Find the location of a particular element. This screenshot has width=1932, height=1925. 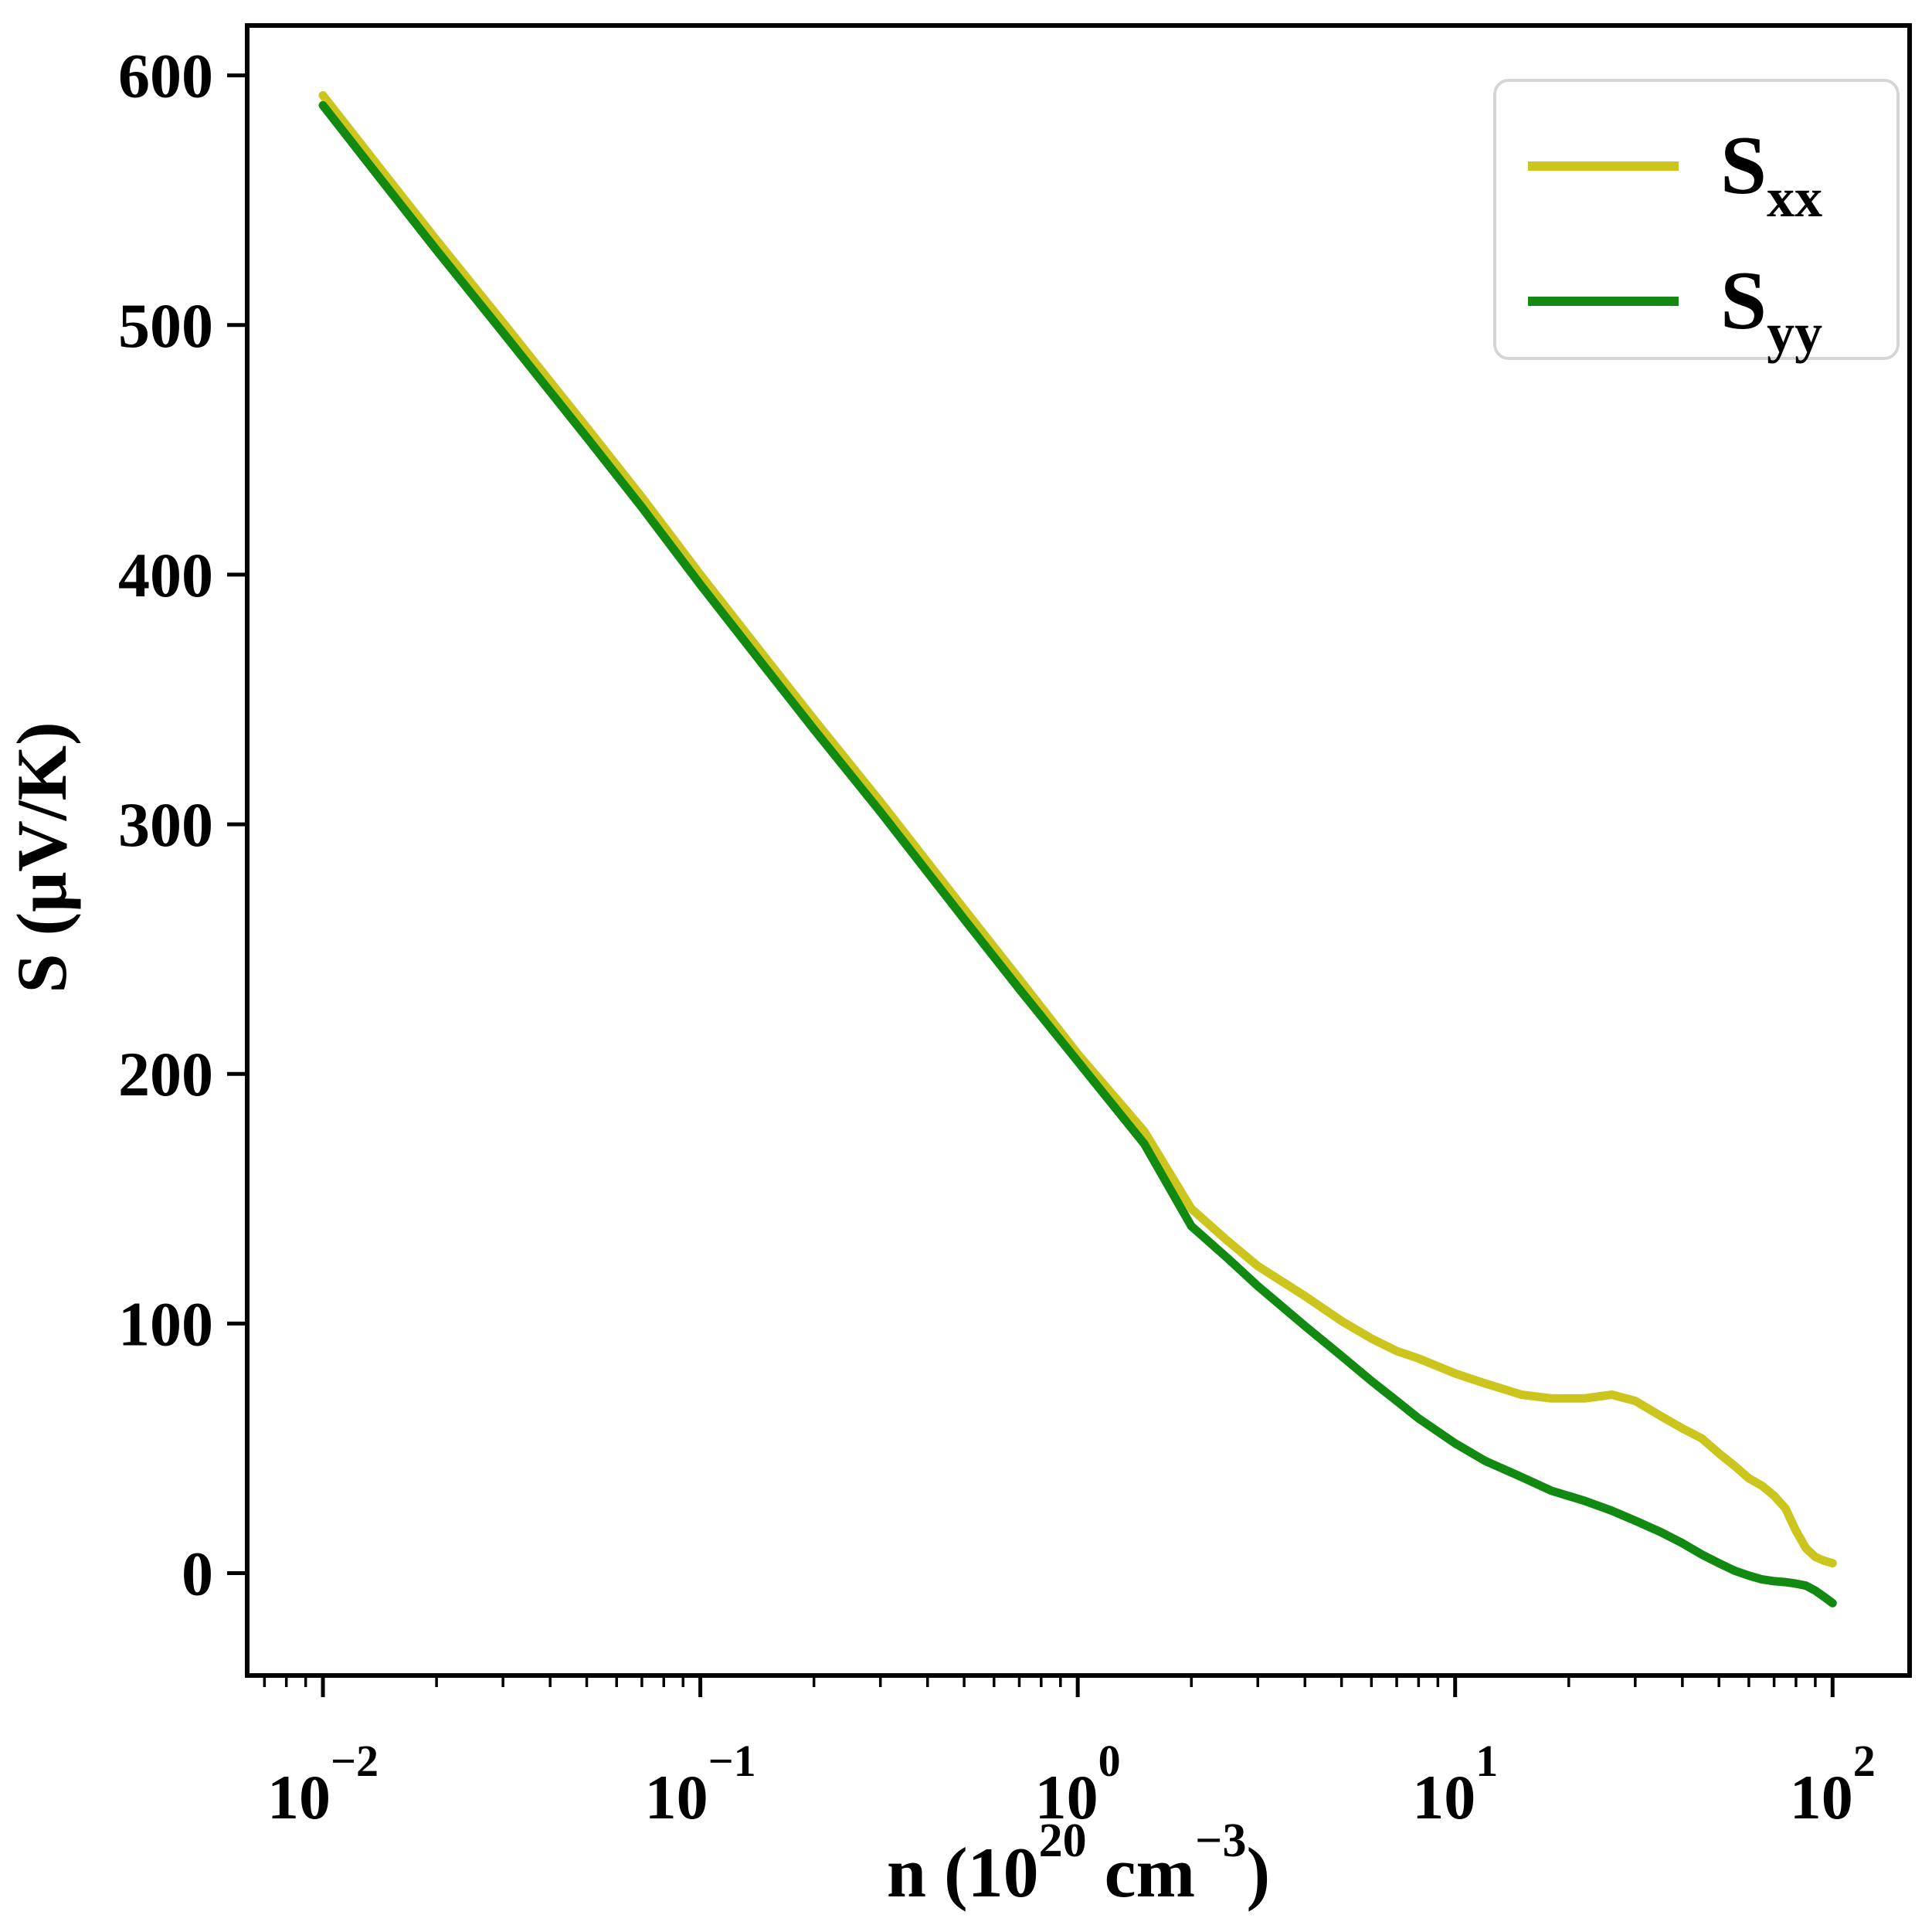

y-axis-tick-label: 300 is located at coordinates (165, 824).